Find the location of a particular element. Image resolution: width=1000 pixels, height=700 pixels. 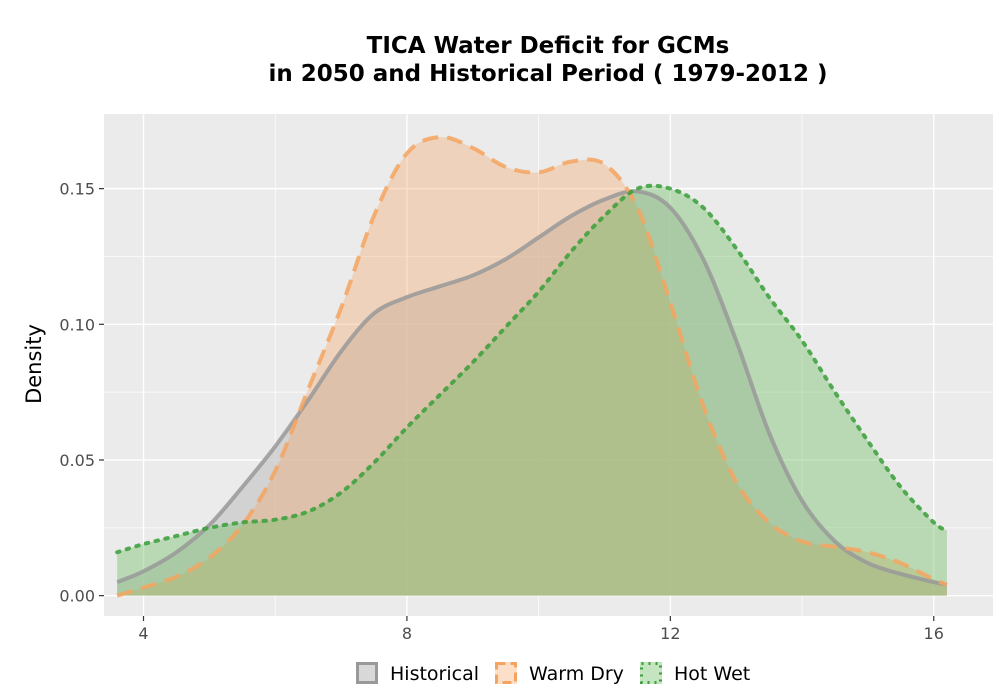

legend-label: Hot Wet is located at coordinates (712, 674).